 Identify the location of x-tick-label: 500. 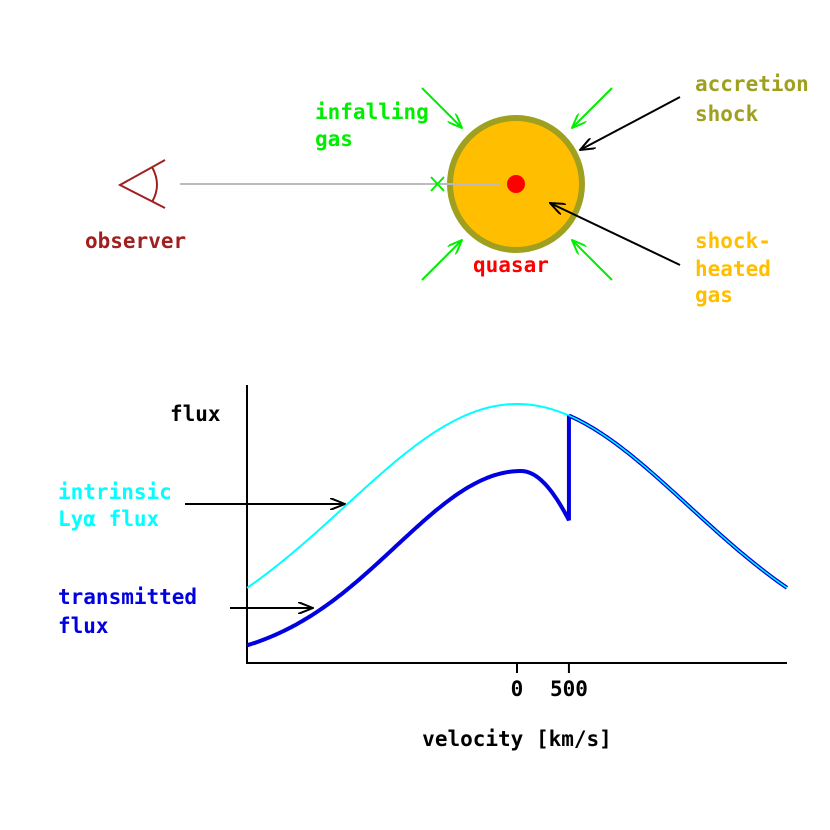
(569, 689).